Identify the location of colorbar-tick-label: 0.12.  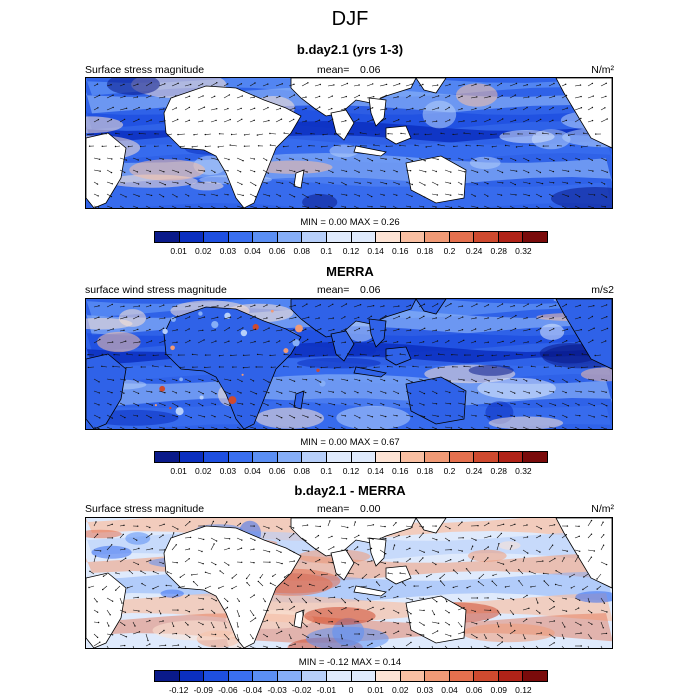
(351, 471).